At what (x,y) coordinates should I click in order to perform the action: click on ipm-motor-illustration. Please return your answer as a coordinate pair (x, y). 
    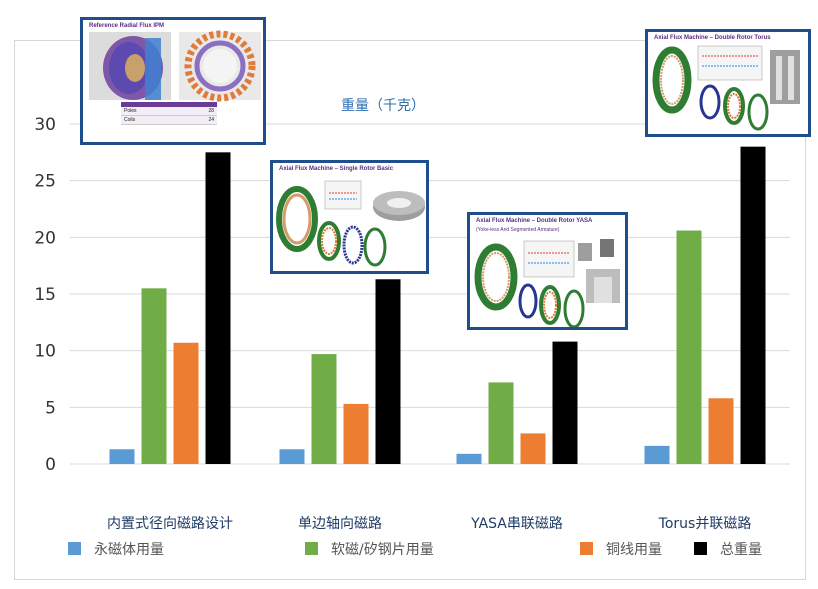
    Looking at the image, I should click on (175, 66).